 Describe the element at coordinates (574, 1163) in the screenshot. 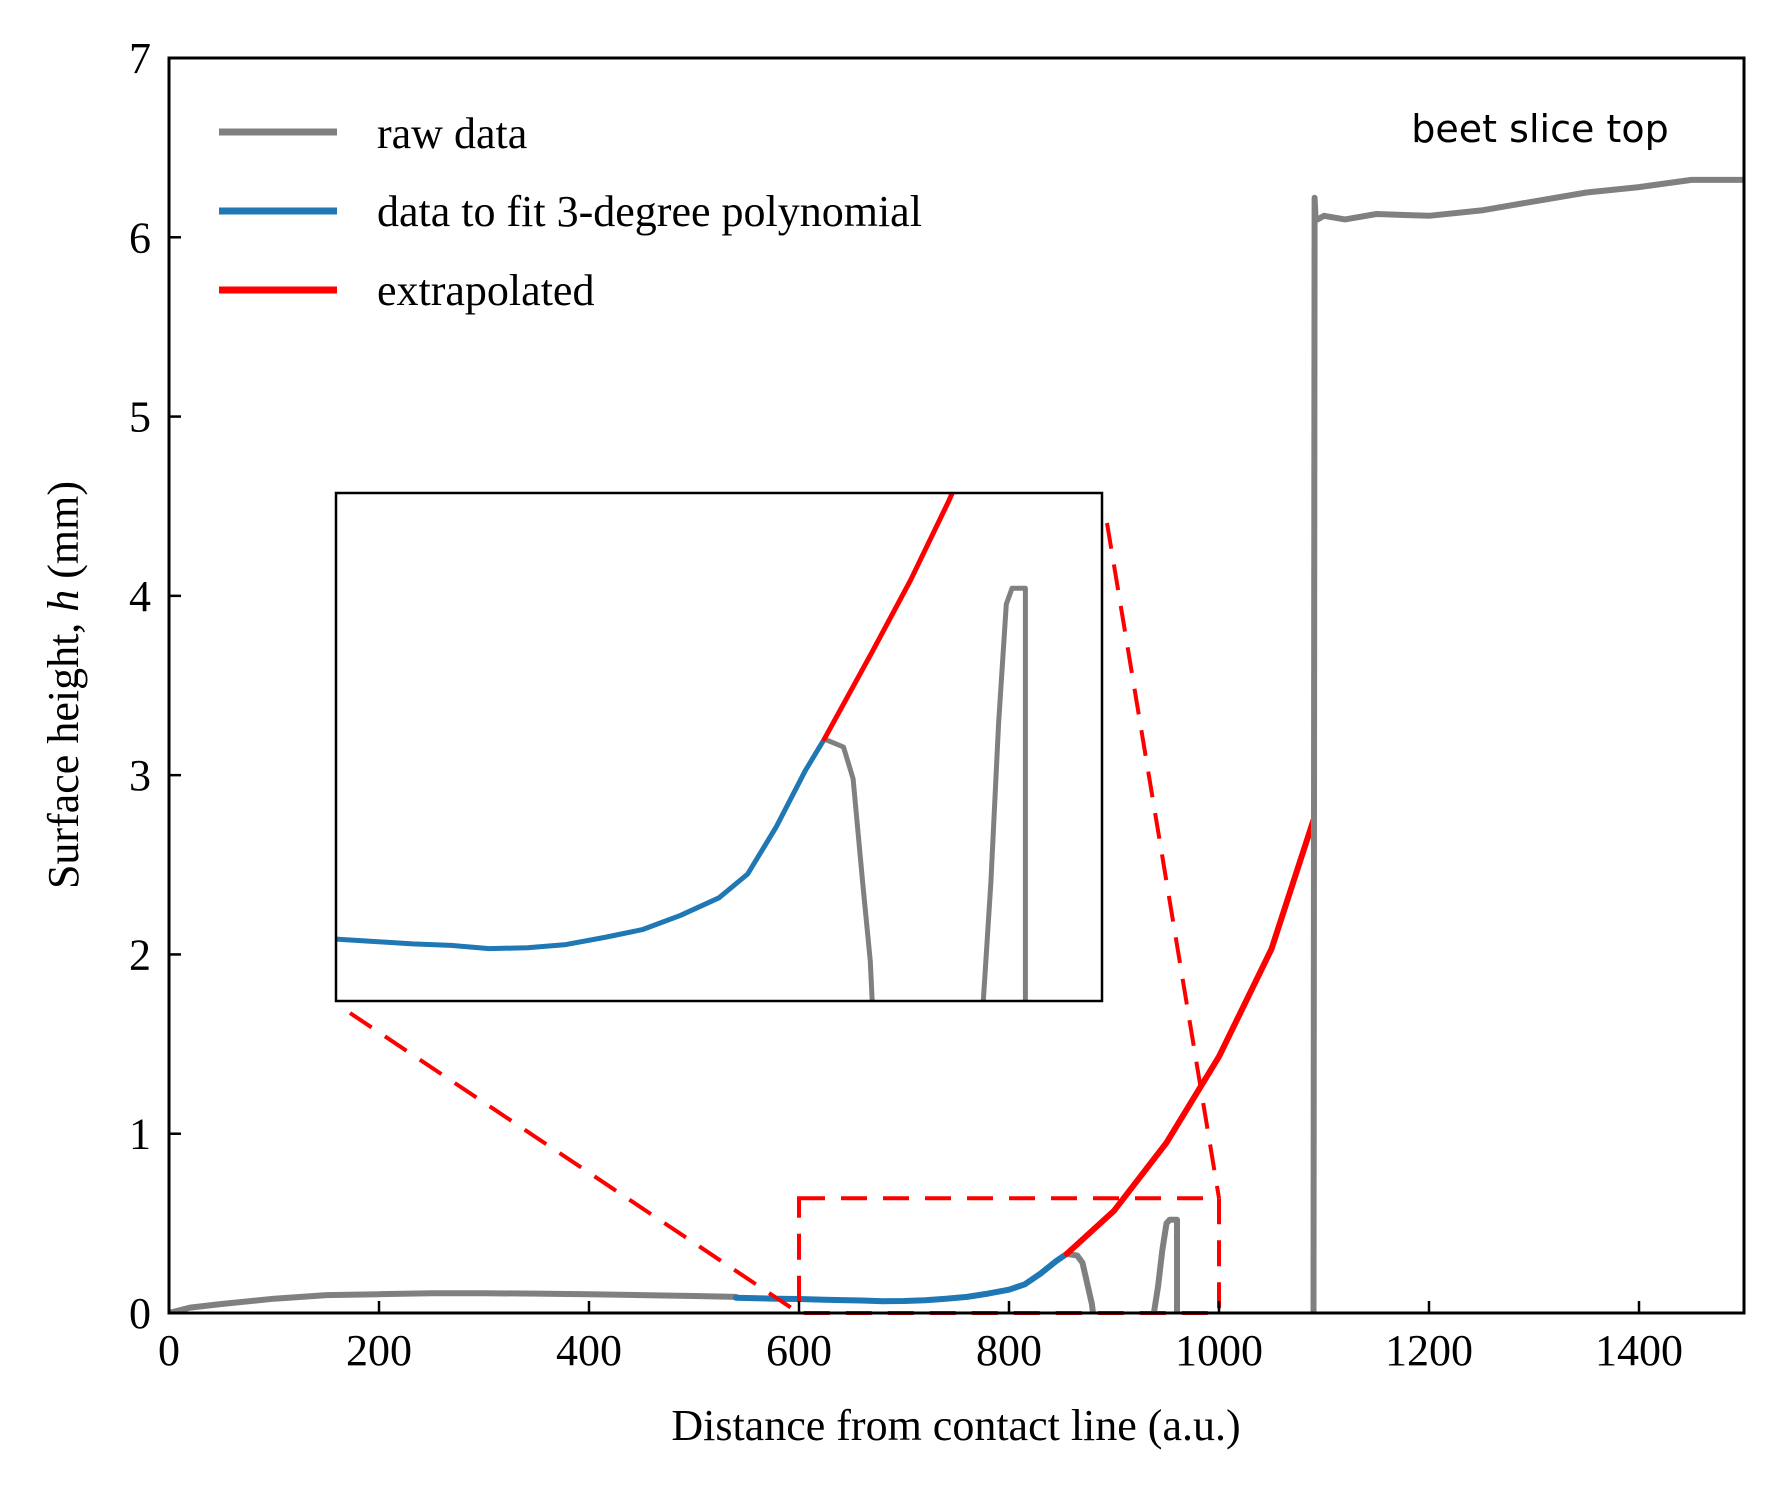

I see `zoom-connector-left` at that location.